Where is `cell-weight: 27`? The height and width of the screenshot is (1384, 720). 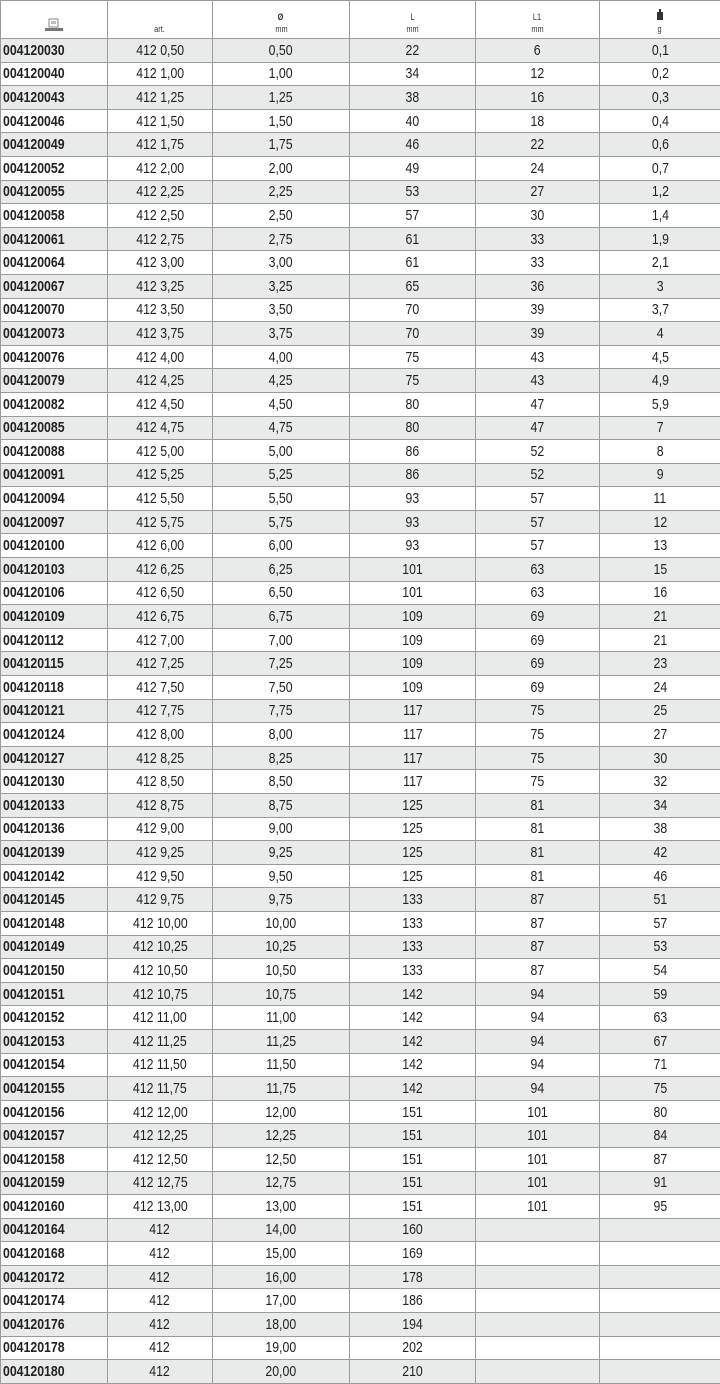 cell-weight: 27 is located at coordinates (660, 735).